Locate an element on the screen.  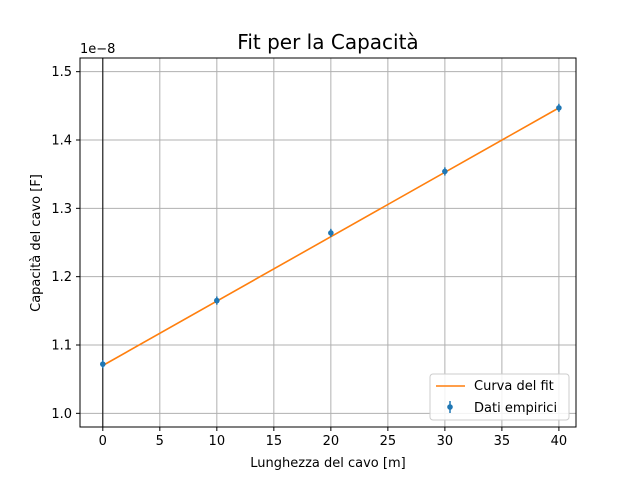
x-axis-label: Lunghezza del cavo [m] is located at coordinates (327, 463).